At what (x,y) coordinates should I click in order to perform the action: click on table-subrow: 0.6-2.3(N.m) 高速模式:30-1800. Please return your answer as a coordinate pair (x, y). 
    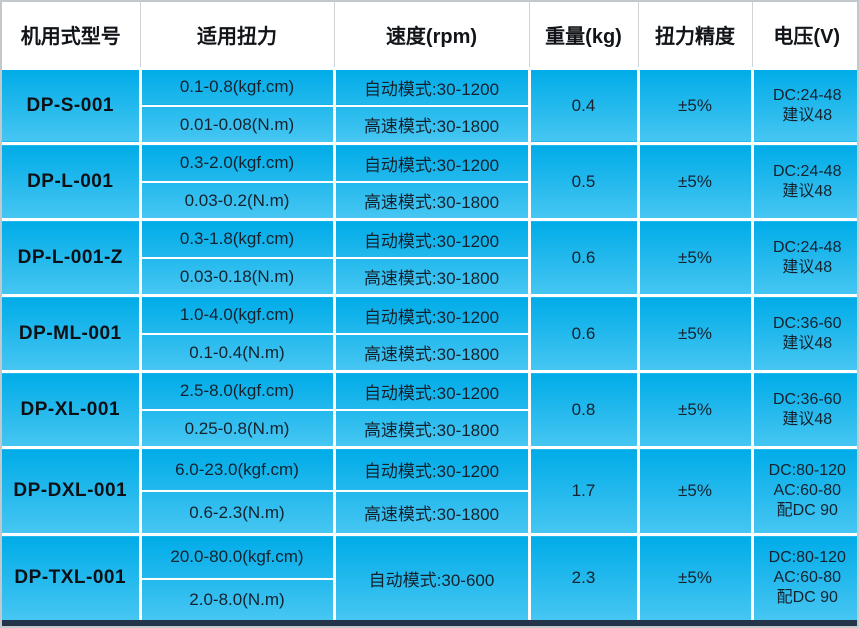
    Looking at the image, I should click on (429, 513).